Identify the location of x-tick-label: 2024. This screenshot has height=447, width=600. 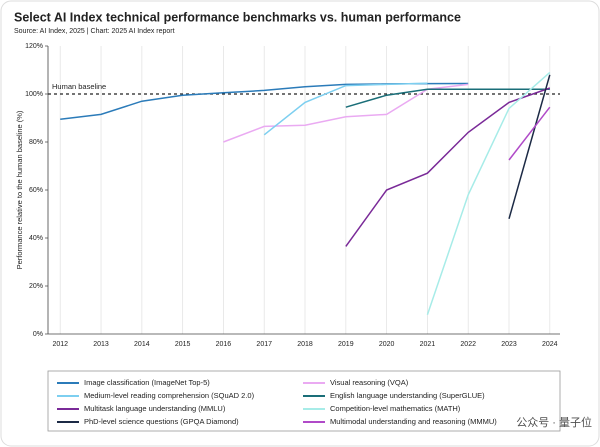
(550, 344).